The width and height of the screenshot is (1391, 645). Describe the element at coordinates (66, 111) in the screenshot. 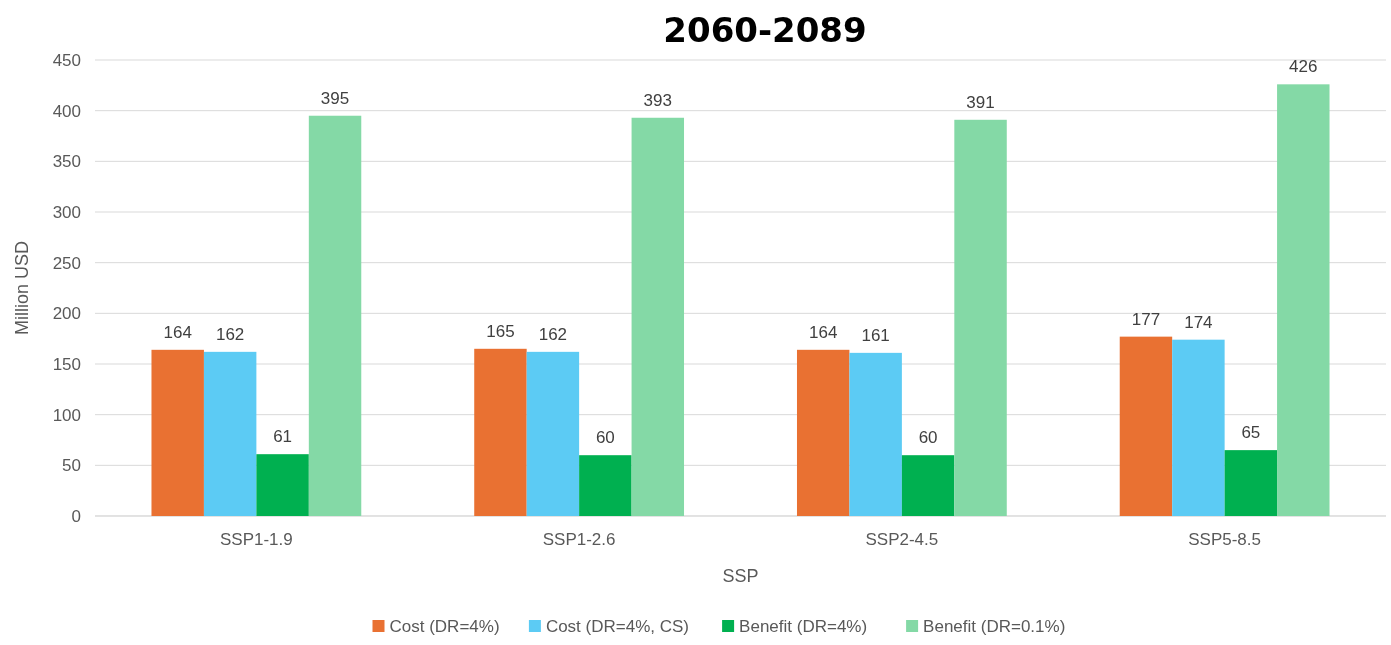

I see `y-tick-label: 400` at that location.